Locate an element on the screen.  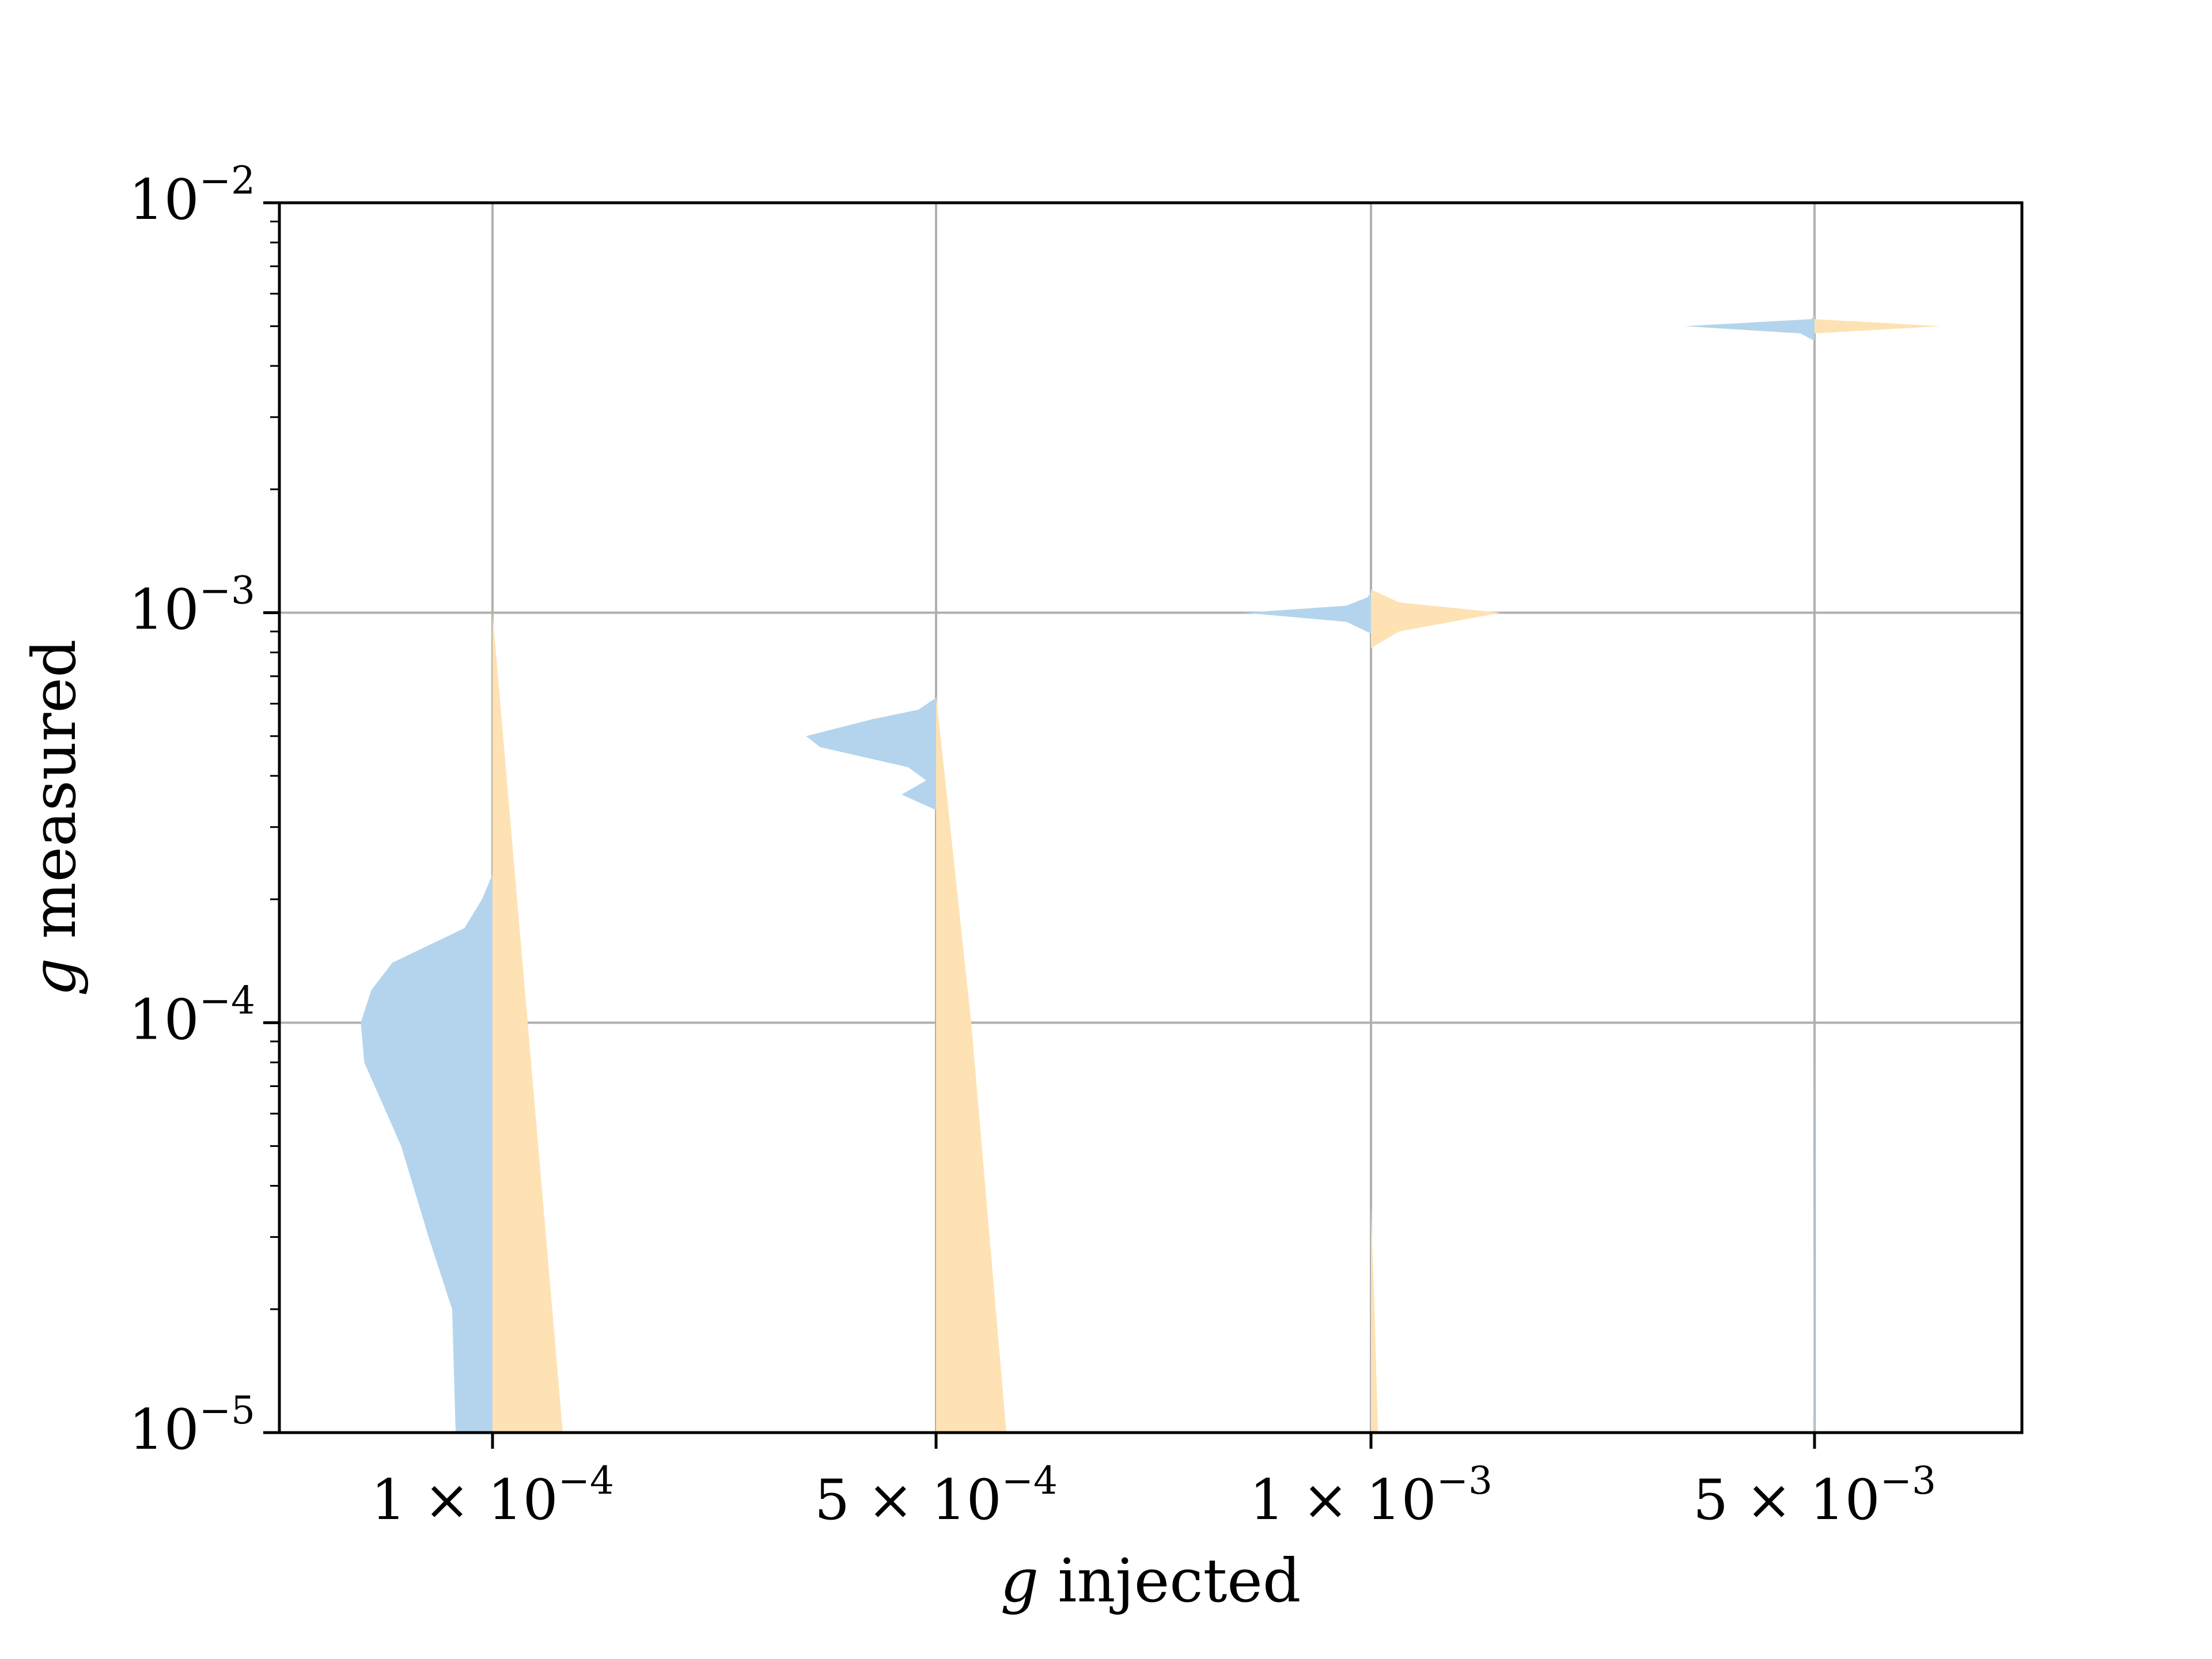
x-tick-exponent-1: −4 is located at coordinates (586, 1481).